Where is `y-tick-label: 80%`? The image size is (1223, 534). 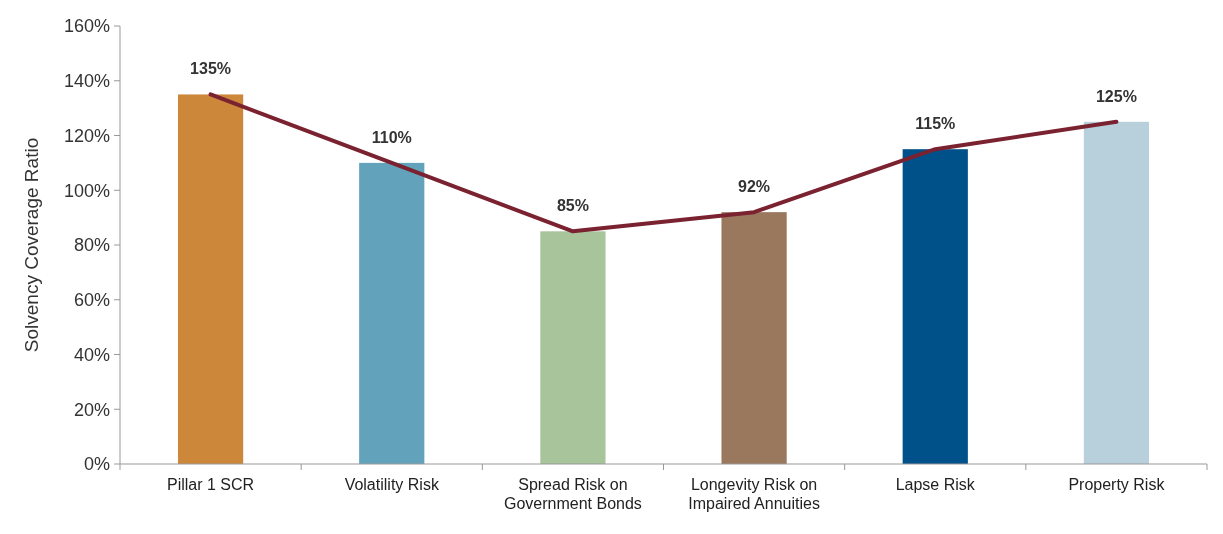
y-tick-label: 80% is located at coordinates (91, 245).